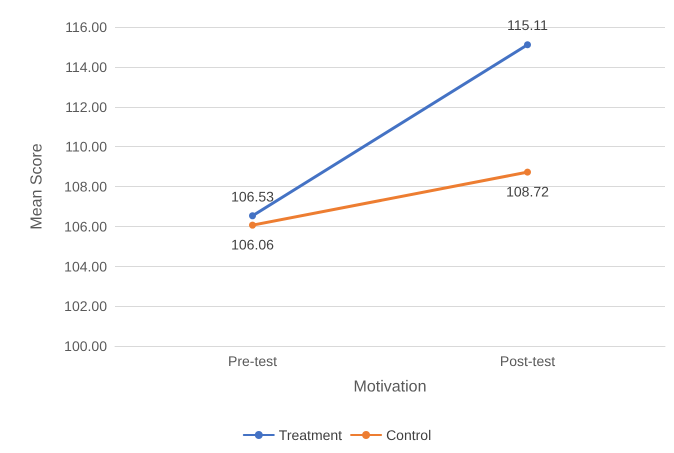  What do you see at coordinates (528, 361) in the screenshot?
I see `x-tick-label: Post-test` at bounding box center [528, 361].